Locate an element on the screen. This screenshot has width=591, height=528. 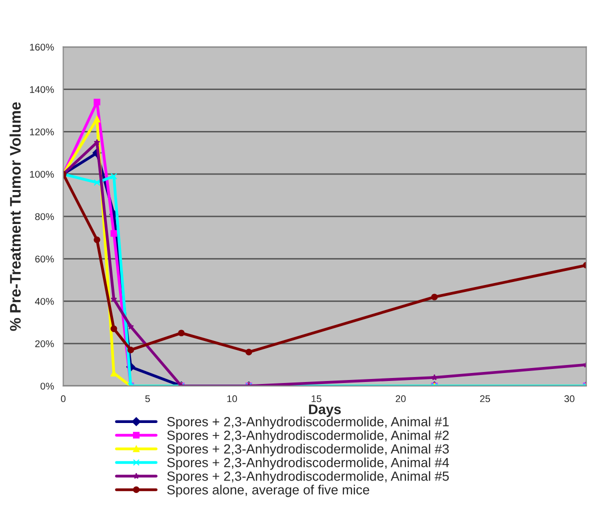
x-tick-label: 5 is located at coordinates (147, 398).